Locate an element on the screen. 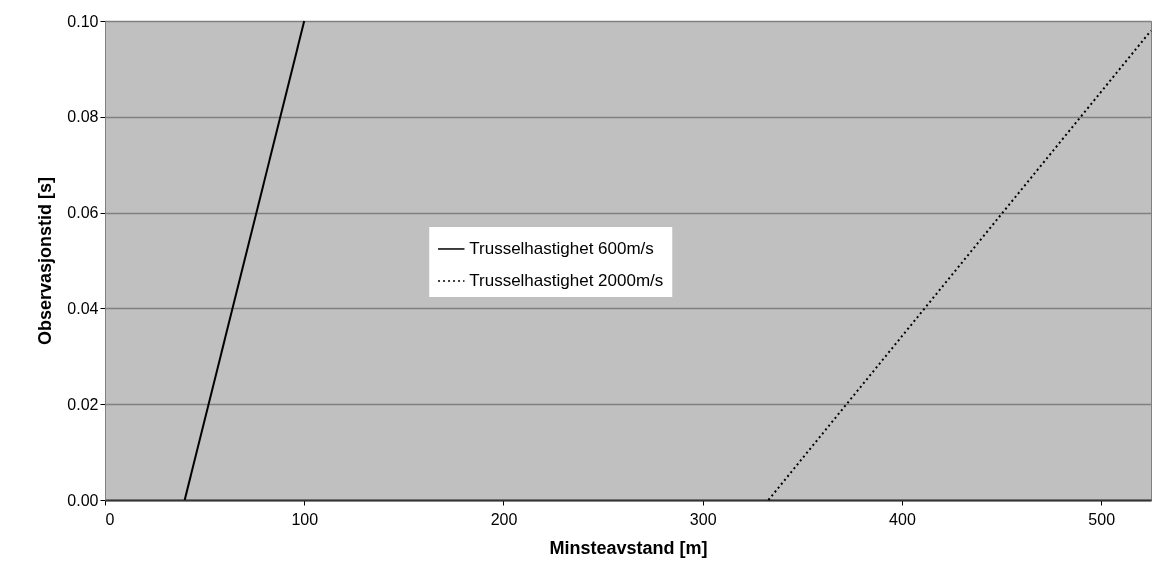  x-tick-label: 100 is located at coordinates (305, 519).